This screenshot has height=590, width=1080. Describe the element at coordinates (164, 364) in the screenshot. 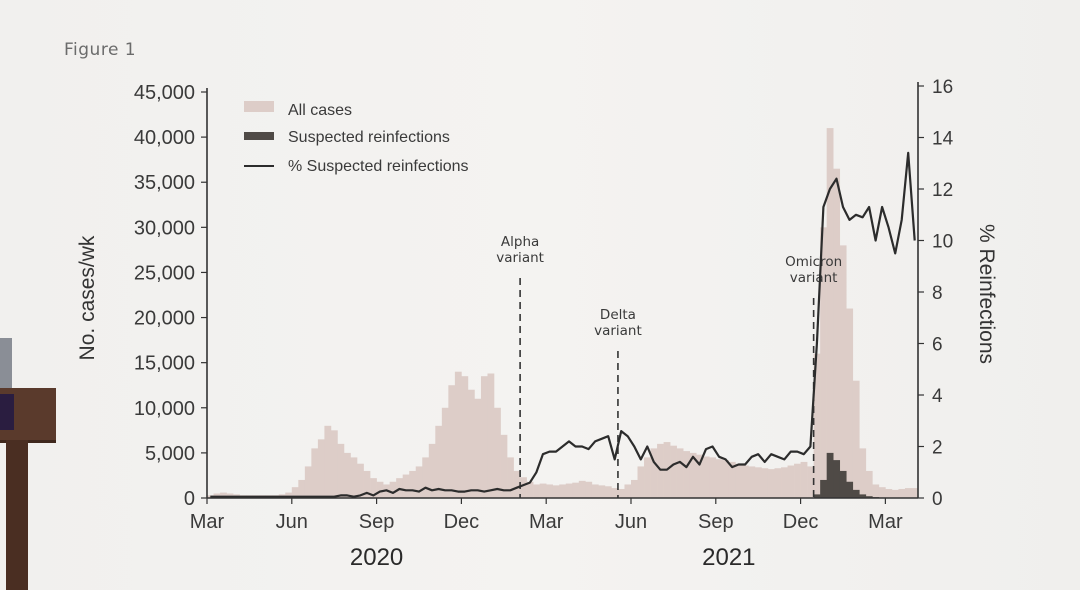

I see `y-tick-label: 15,000` at that location.